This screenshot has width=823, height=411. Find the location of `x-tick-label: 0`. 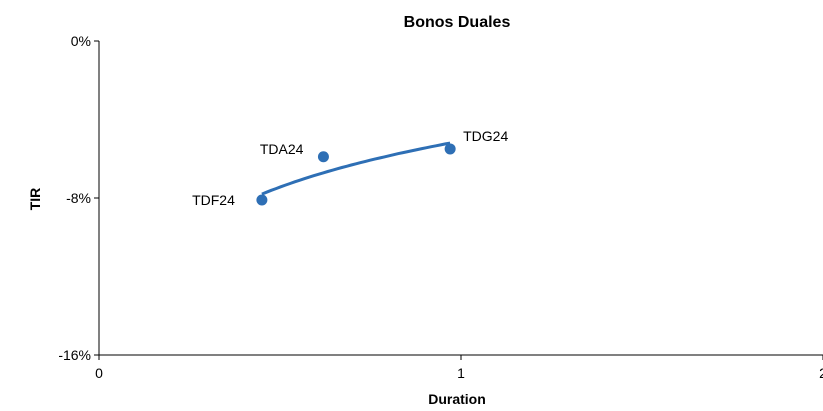

x-tick-label: 0 is located at coordinates (99, 373).